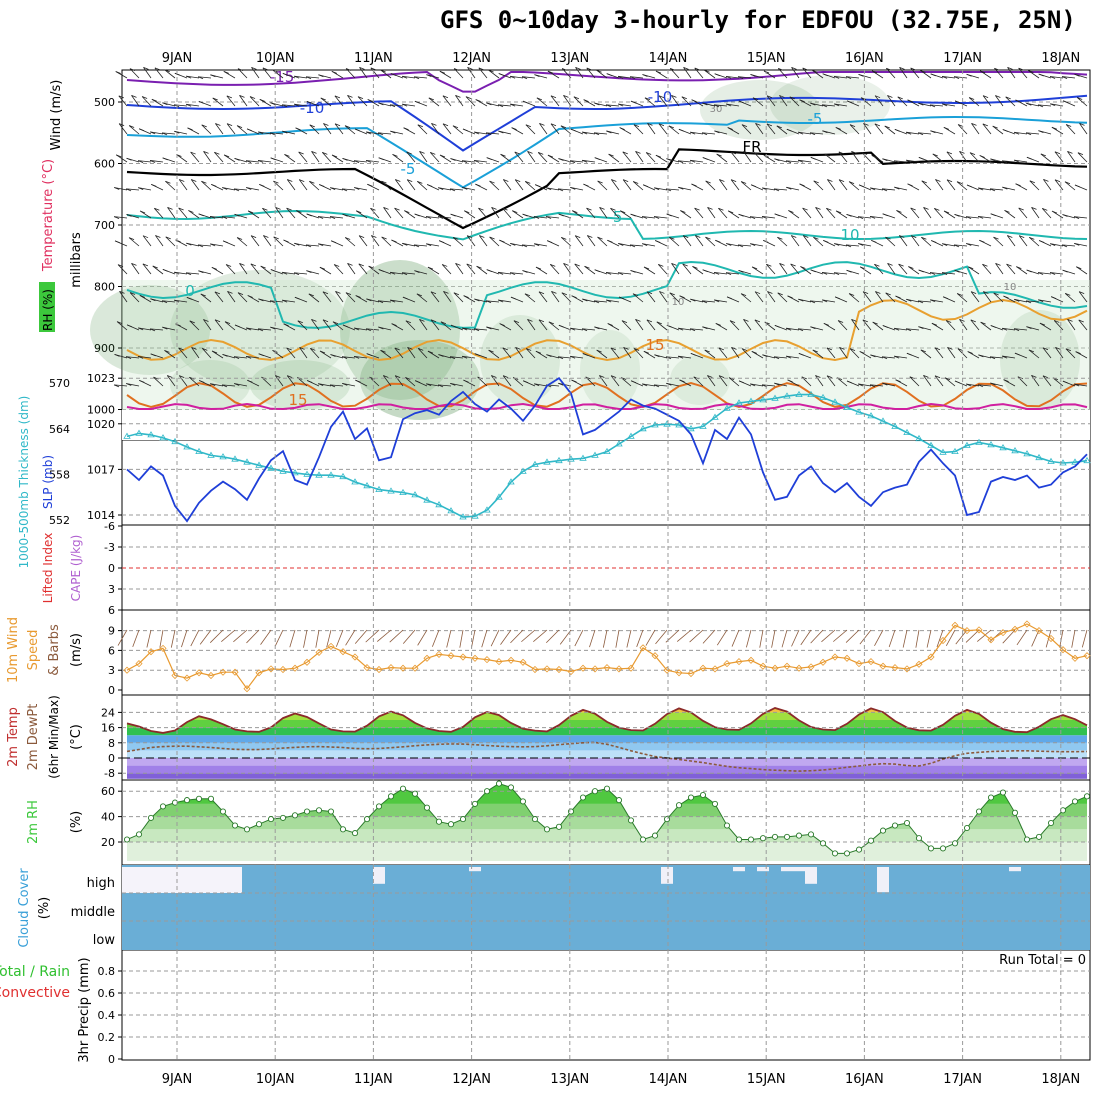 This screenshot has width=1100, height=1100. Describe the element at coordinates (654, 345) in the screenshot. I see `contour-label: 15` at that location.